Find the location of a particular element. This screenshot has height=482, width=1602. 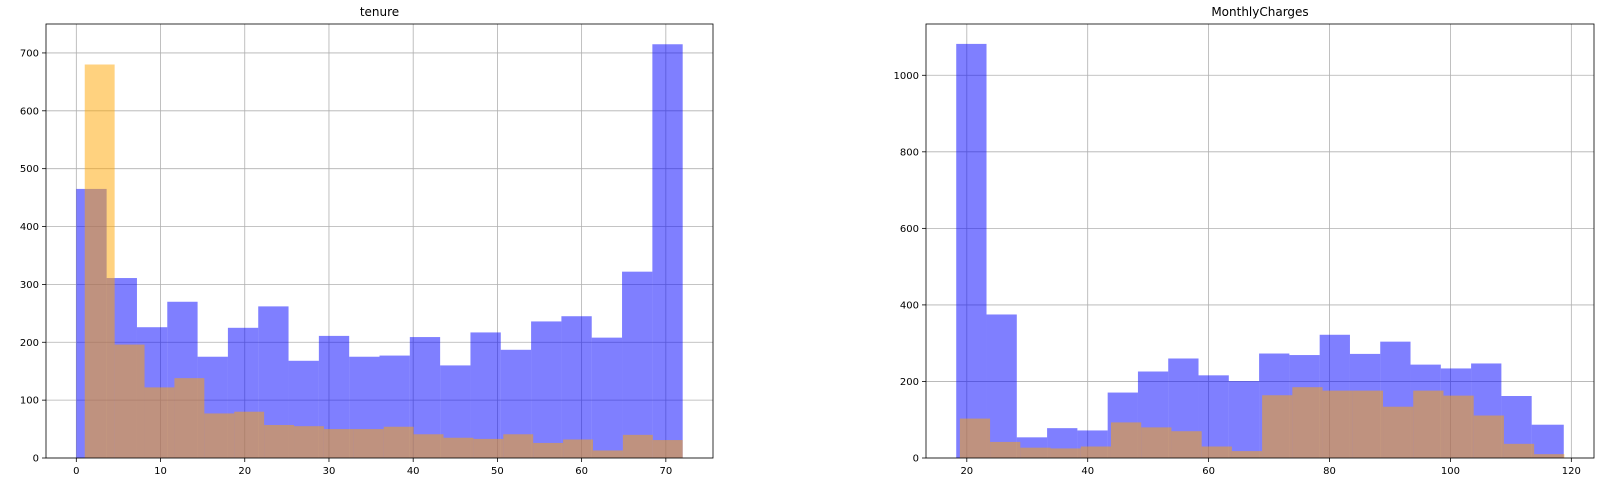

y-tick-label: 800 is located at coordinates (909, 152).